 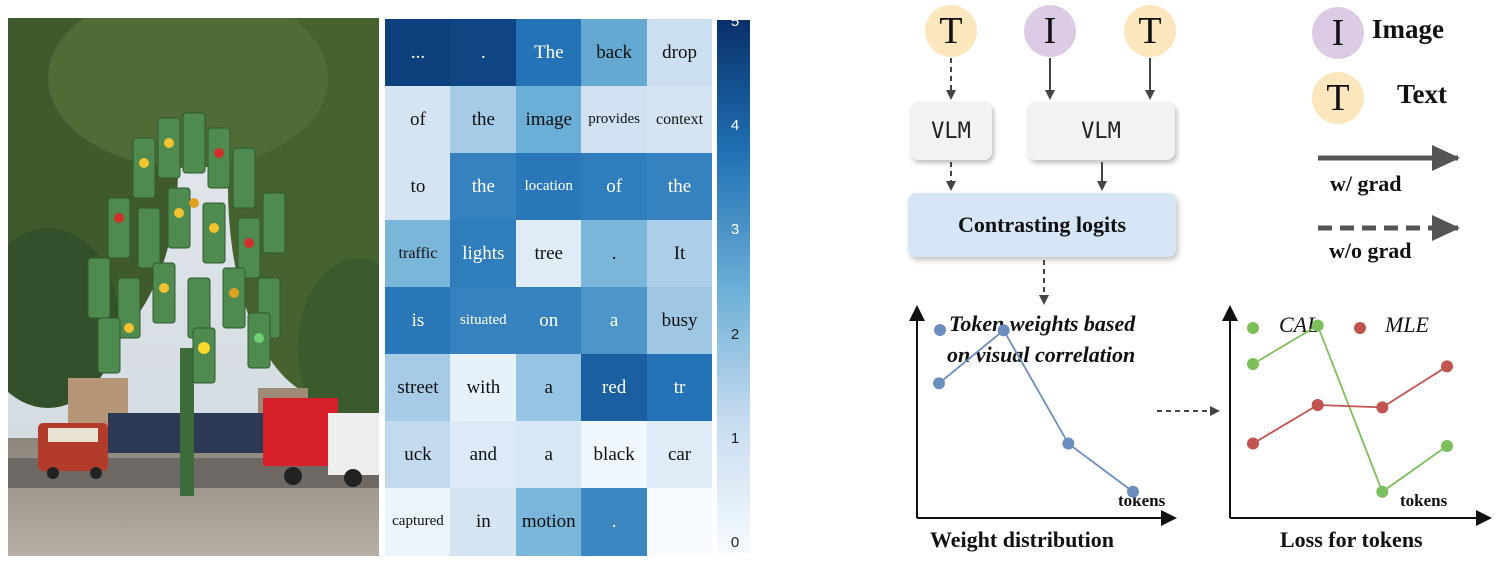 What do you see at coordinates (483, 388) in the screenshot?
I see `heatmap-cell: with` at bounding box center [483, 388].